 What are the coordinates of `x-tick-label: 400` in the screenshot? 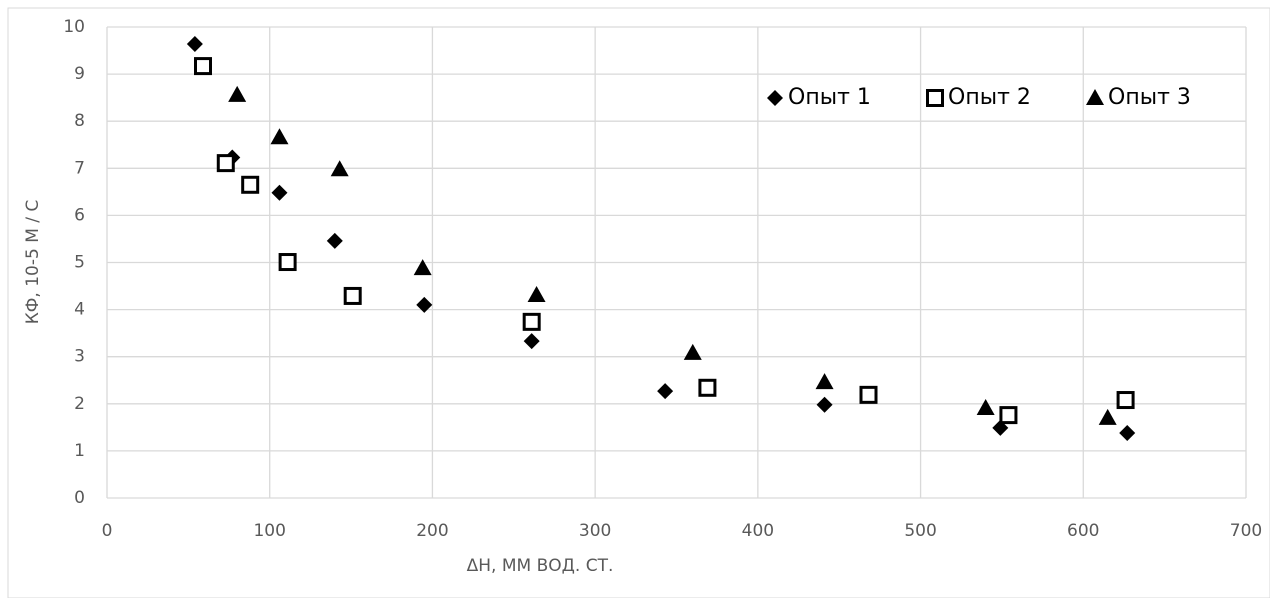 It's located at (758, 531).